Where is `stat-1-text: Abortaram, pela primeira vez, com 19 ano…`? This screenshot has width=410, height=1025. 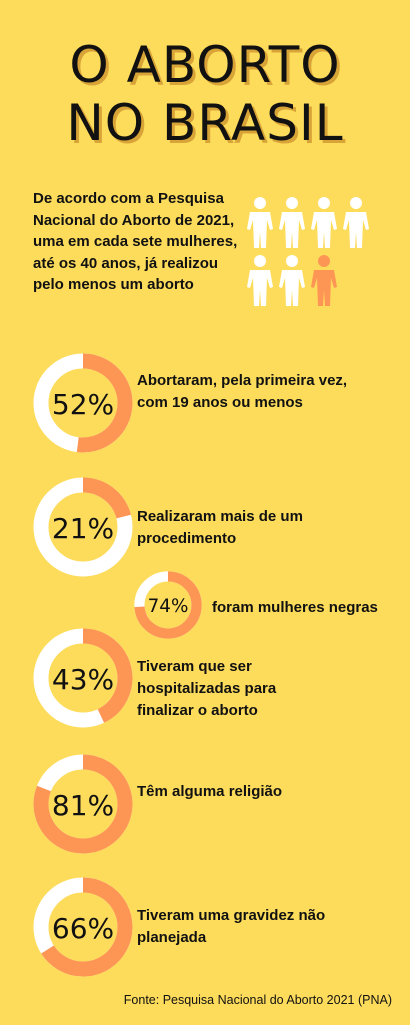 stat-1-text: Abortaram, pela primeira vez, com 19 ano… is located at coordinates (242, 391).